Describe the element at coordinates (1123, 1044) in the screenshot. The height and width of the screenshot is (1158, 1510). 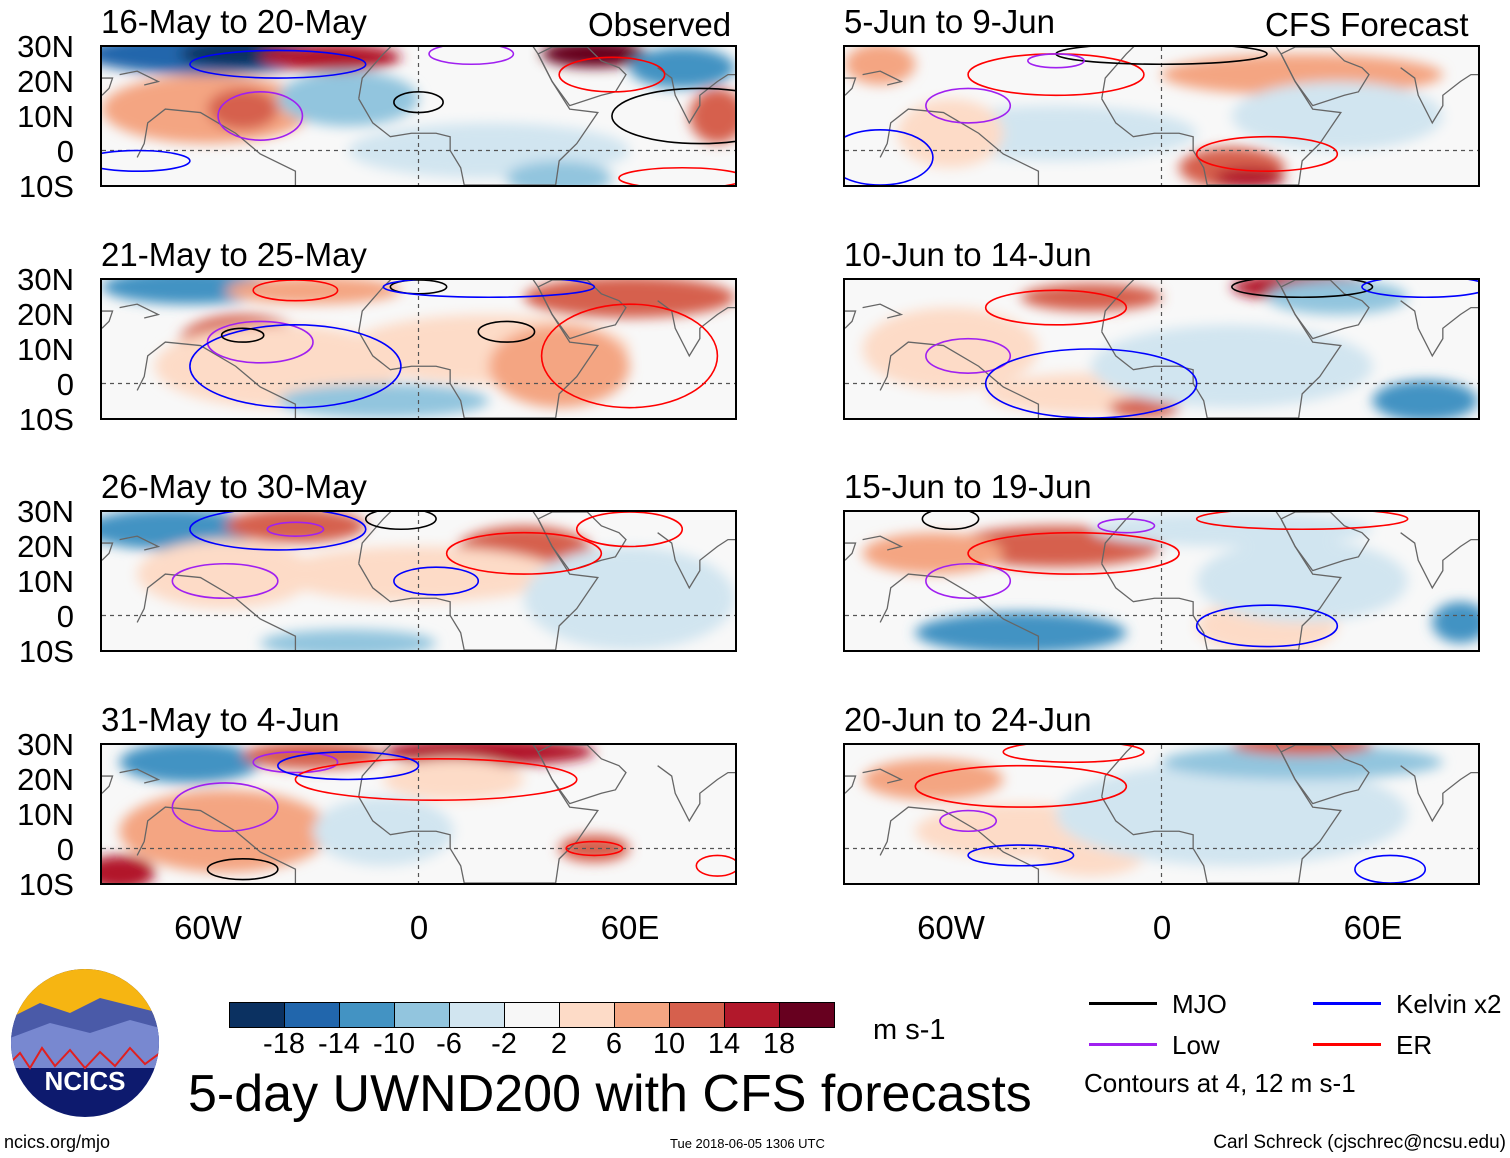
I see `legend-line` at that location.